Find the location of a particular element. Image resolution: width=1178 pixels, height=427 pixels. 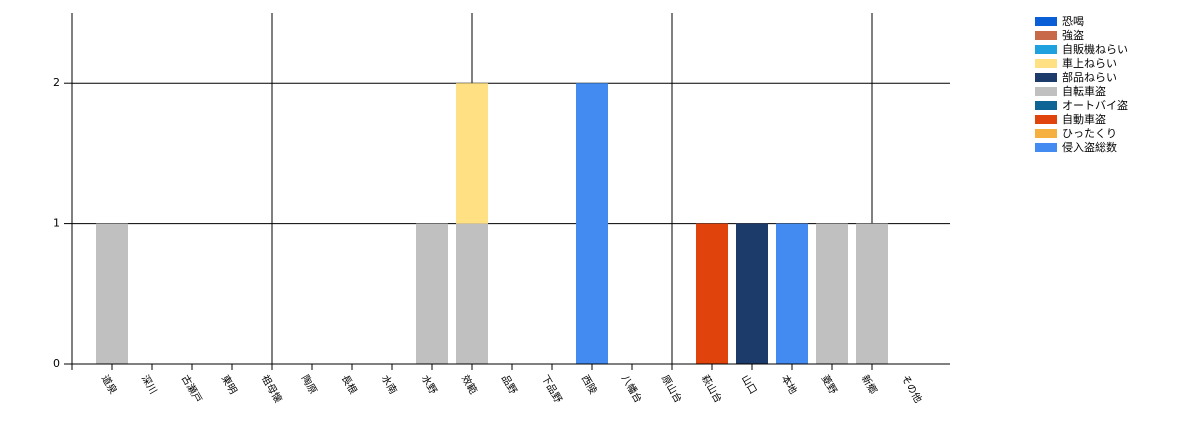

legend-label: オートバイ盗 is located at coordinates (1095, 105).